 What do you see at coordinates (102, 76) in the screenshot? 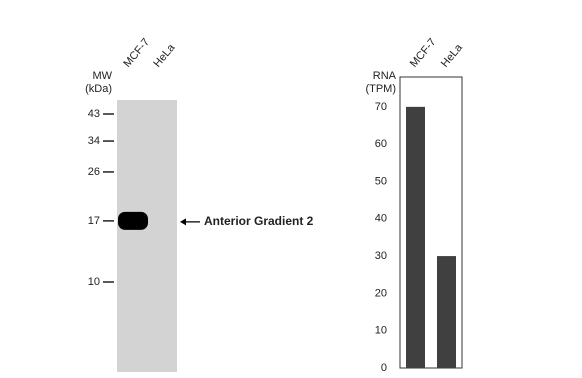
I see `y-axis-label: MW` at bounding box center [102, 76].